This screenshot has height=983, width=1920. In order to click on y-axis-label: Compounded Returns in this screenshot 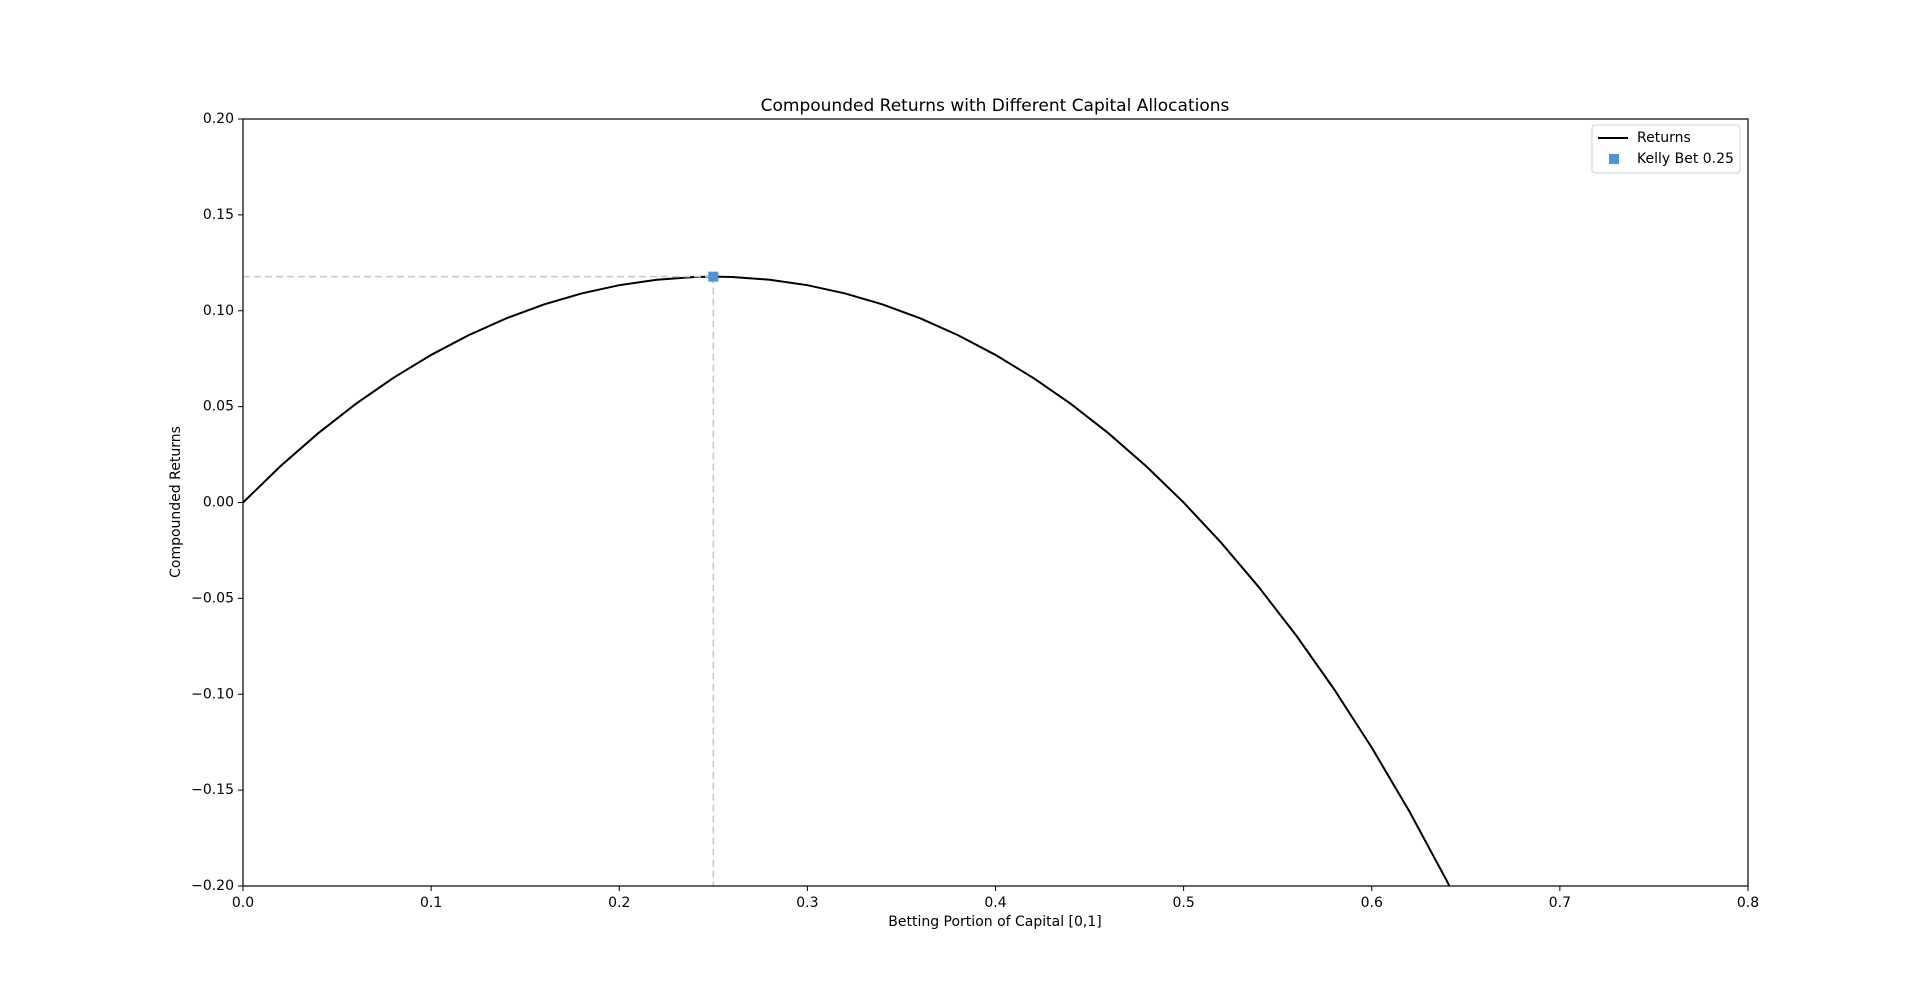, I will do `click(176, 502)`.